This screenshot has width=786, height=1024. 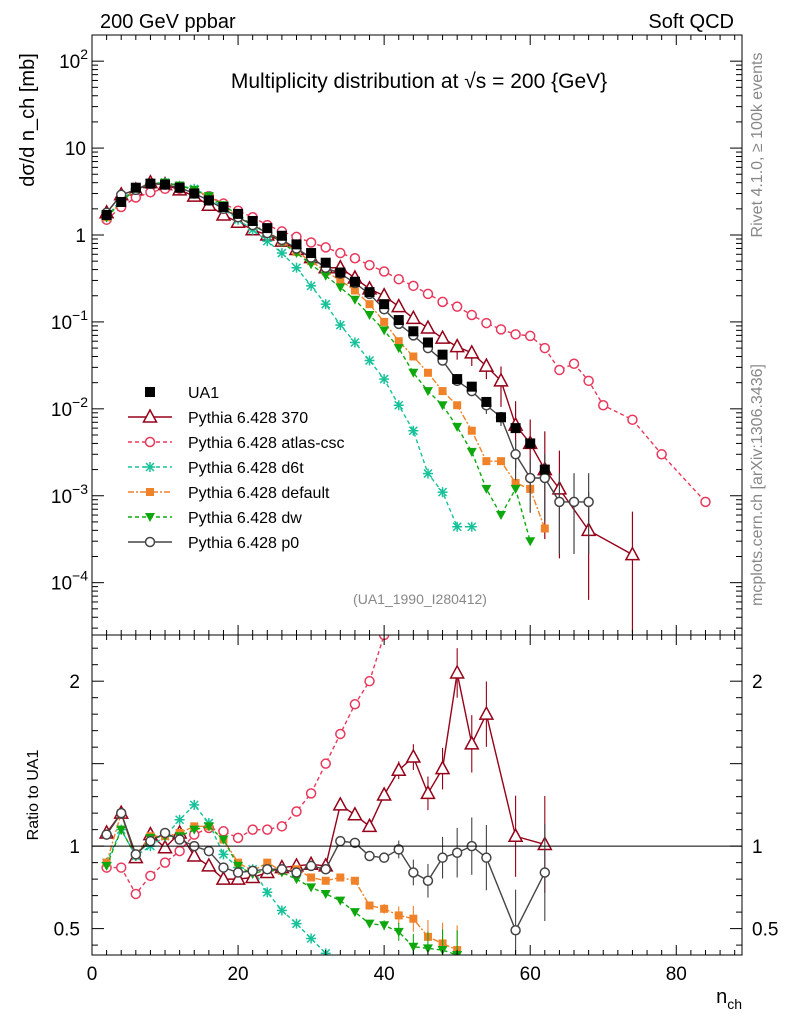 What do you see at coordinates (28, 120) in the screenshot?
I see `y-axis-label-text: dσ/d n_ch [mb]` at bounding box center [28, 120].